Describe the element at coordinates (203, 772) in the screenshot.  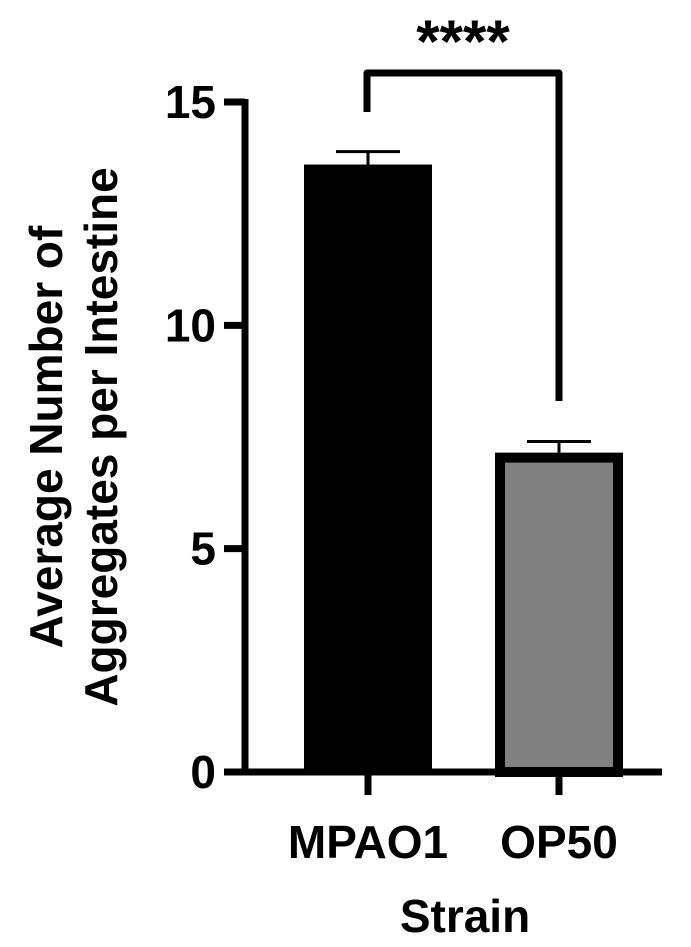
I see `y-tick-label: 0` at that location.